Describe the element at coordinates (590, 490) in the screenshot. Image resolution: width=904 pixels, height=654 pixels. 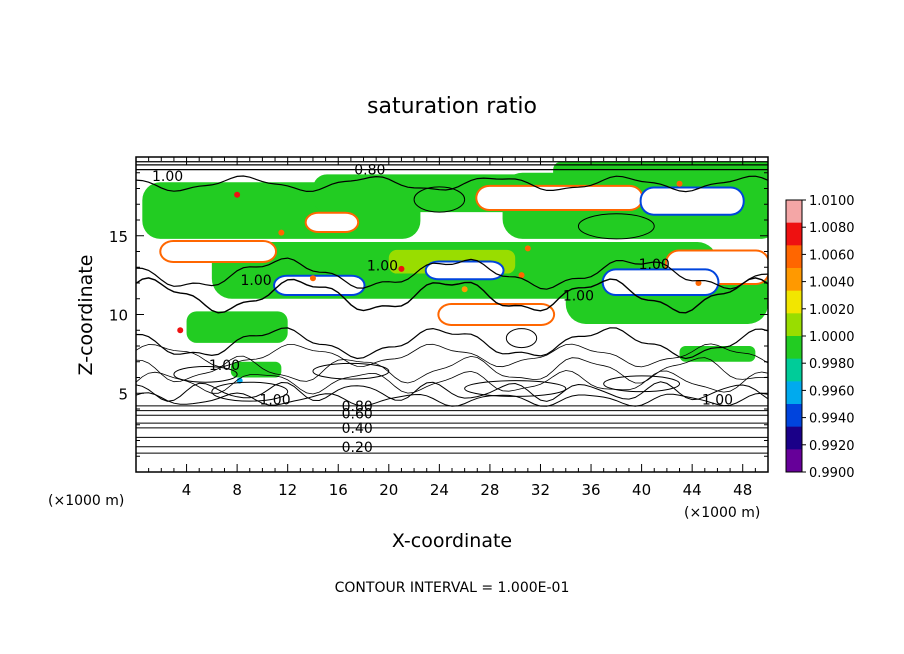
I see `x-tick-label: 36` at that location.